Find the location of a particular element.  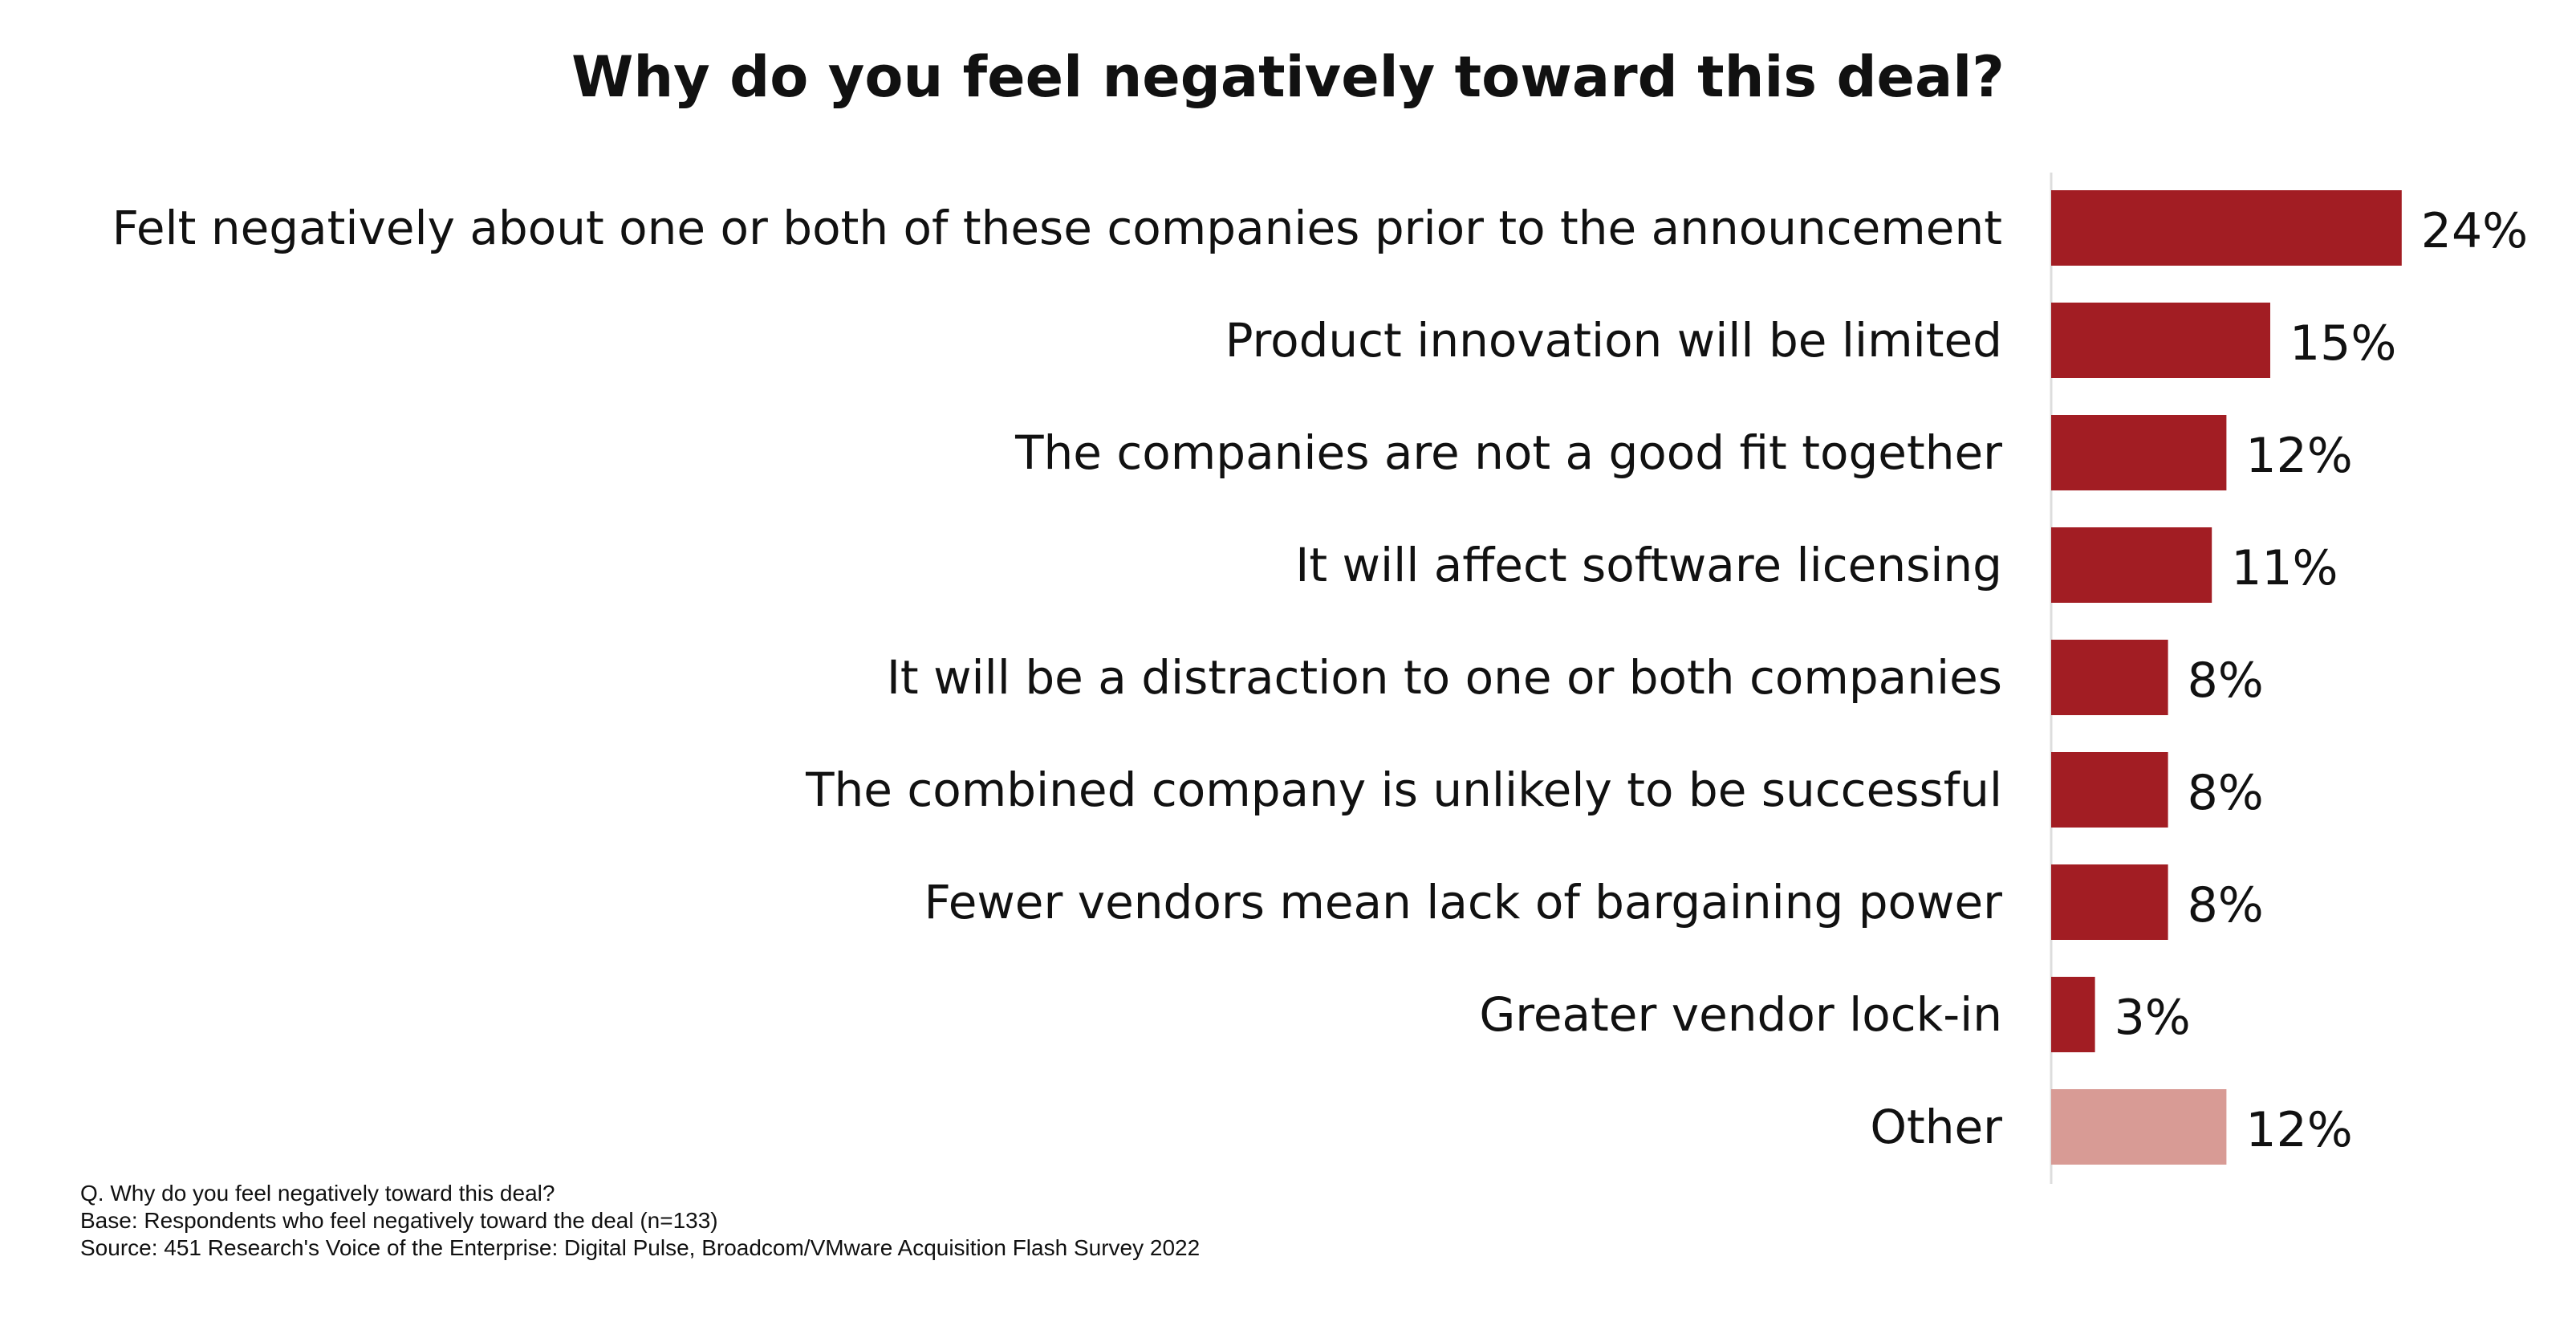

category-label: Other is located at coordinates (1936, 1127).